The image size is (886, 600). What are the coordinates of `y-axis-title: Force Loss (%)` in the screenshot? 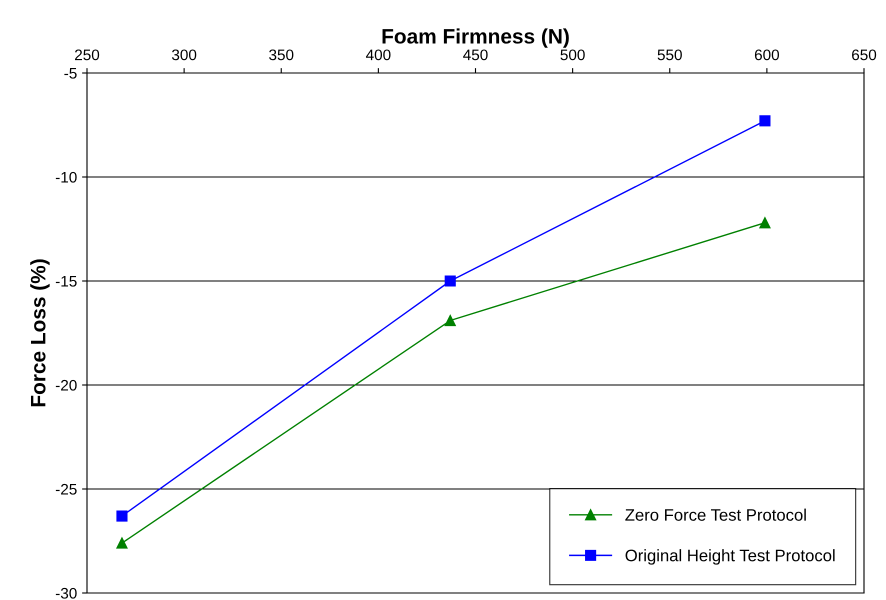 It's located at (40, 332).